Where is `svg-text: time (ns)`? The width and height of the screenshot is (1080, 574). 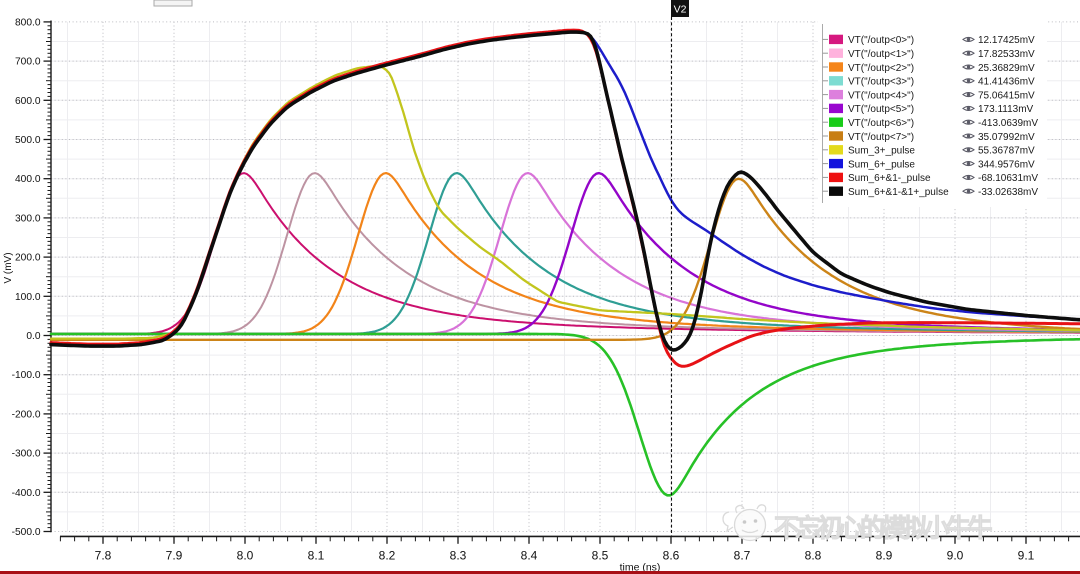
svg-text: time (ns) is located at coordinates (640, 568).